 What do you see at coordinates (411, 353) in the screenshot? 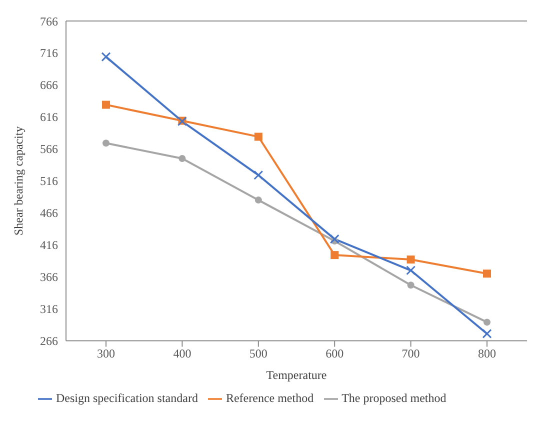
I see `x-tick-label: 700` at bounding box center [411, 353].